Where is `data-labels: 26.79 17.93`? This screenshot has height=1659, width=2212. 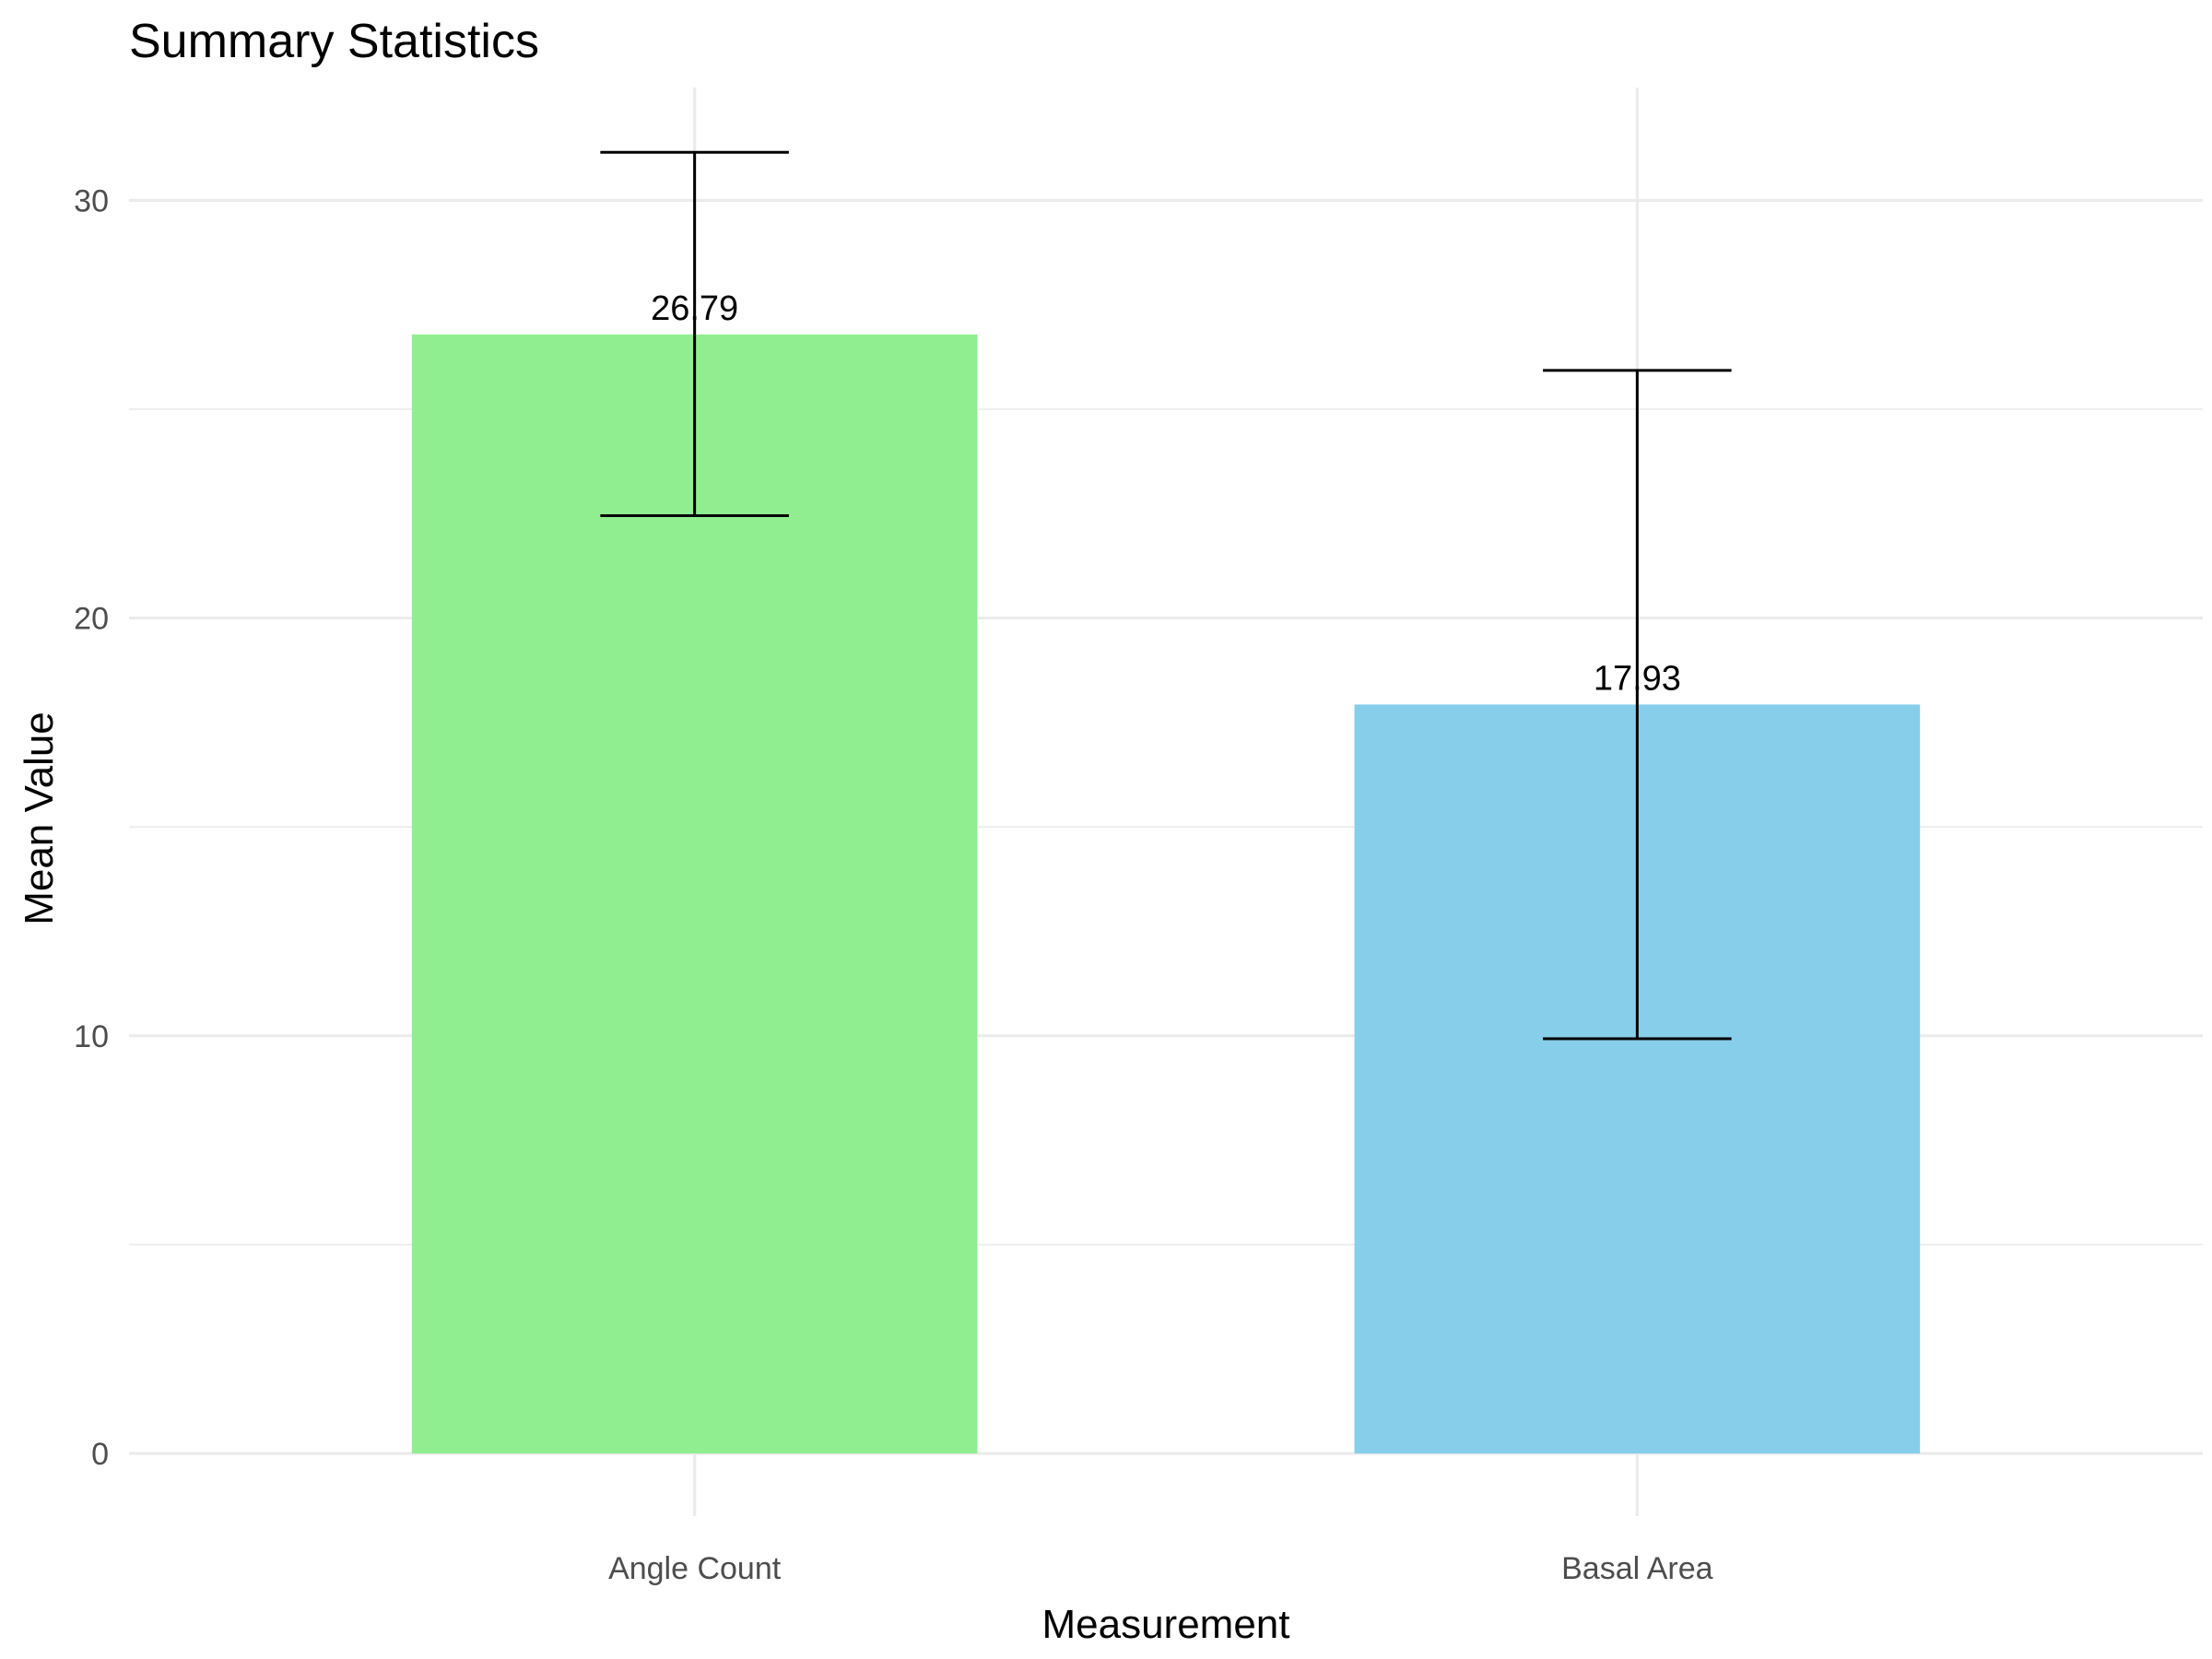 data-labels: 26.79 17.93 is located at coordinates (1166, 494).